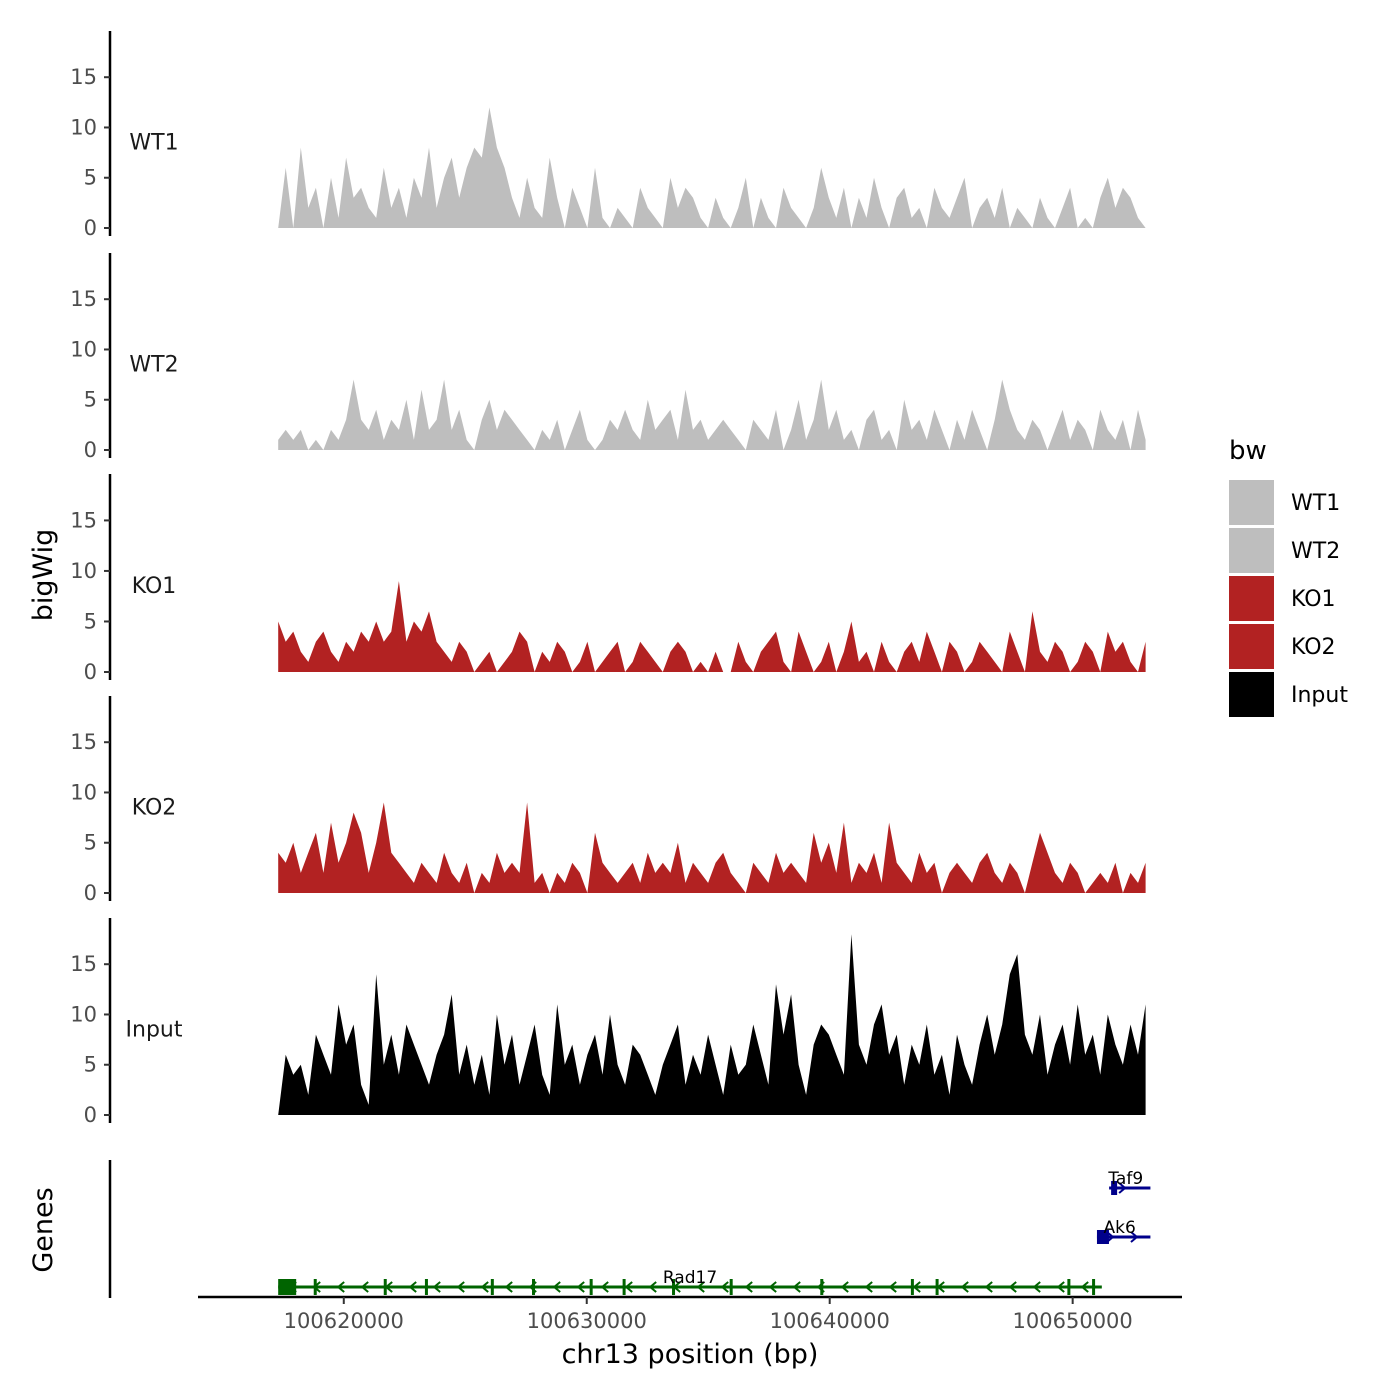  I want to click on track-label: KO2, so click(154, 808).